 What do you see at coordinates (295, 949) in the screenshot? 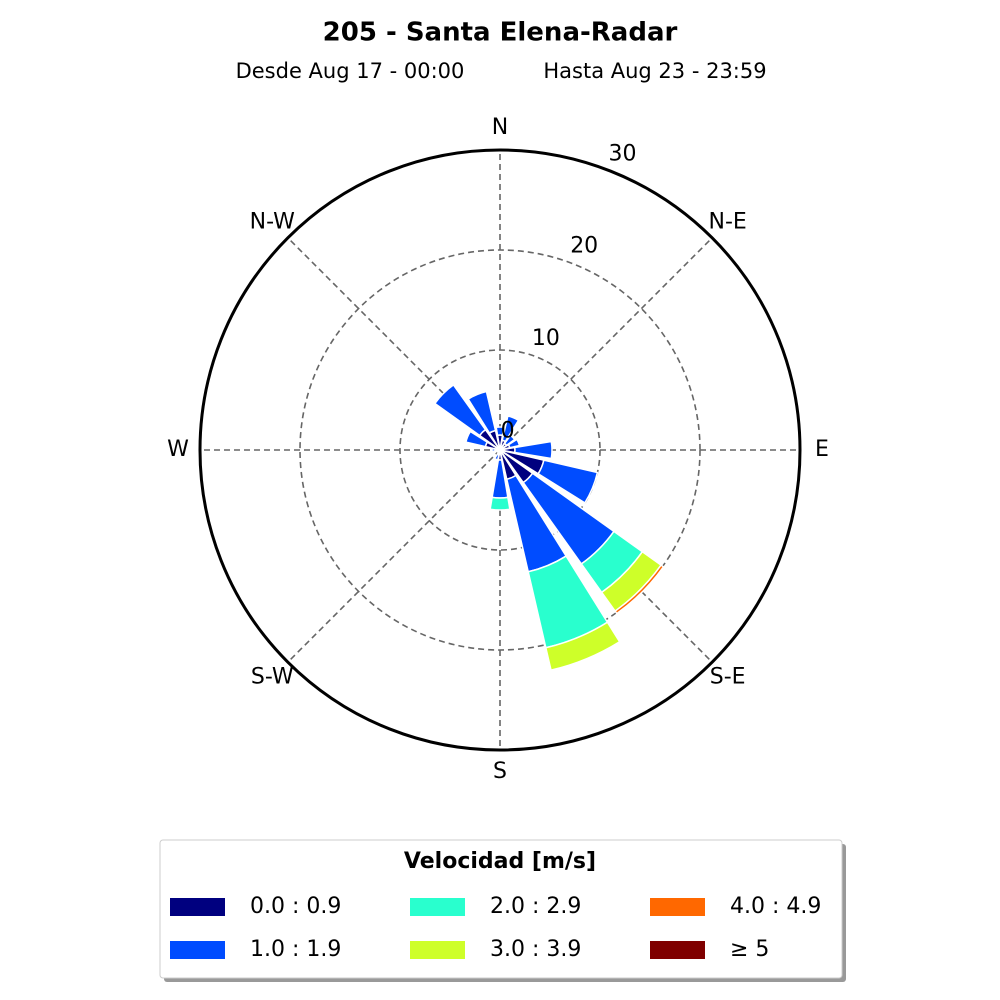
I see `legend-label: 1.0 : 1.9` at bounding box center [295, 949].